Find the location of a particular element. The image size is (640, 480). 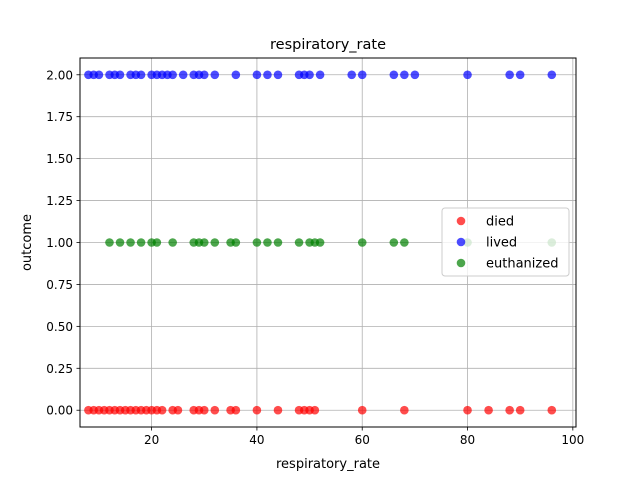

legend: died lived euthanized is located at coordinates (505, 242).